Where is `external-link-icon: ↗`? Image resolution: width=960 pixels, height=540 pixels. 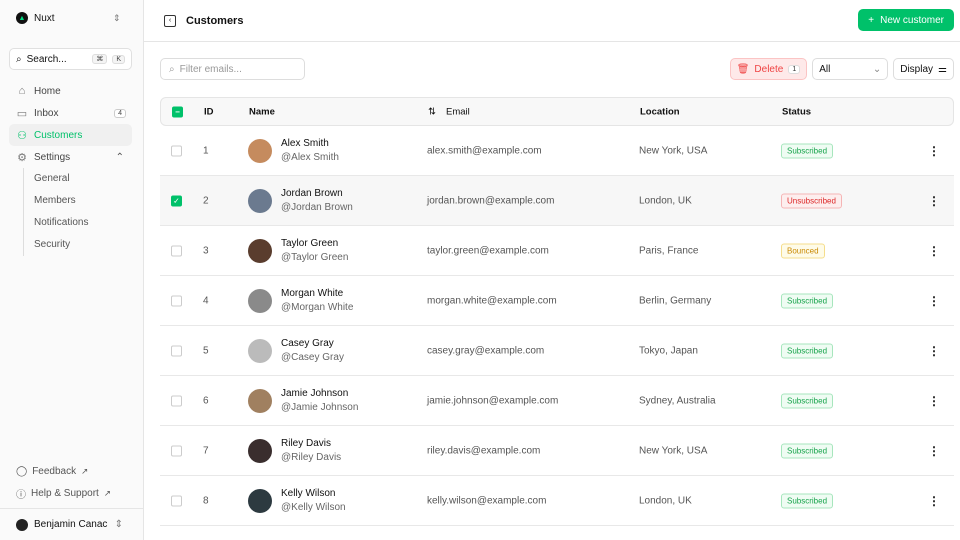
external-link-icon: ↗ is located at coordinates (107, 493).